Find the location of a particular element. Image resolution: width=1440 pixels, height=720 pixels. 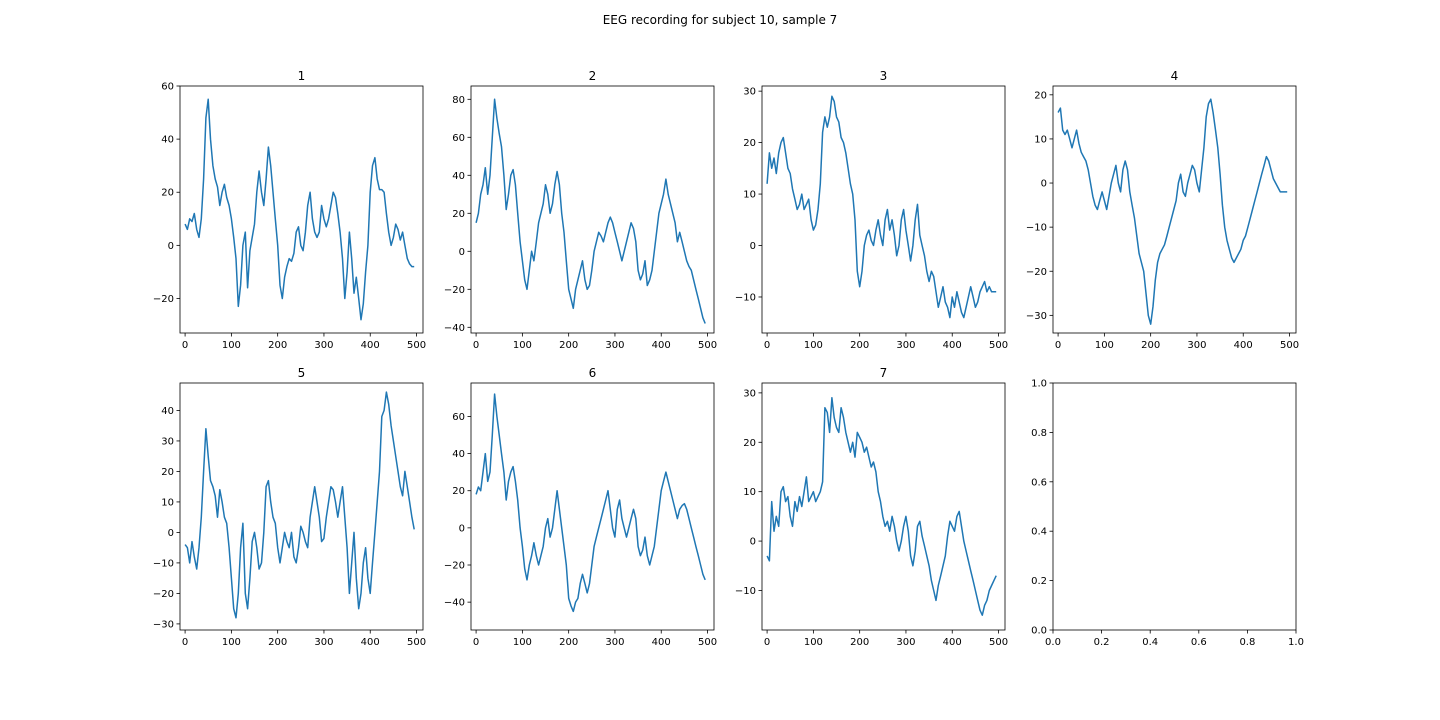

x-tick-label: 1.0 is located at coordinates (1296, 642).